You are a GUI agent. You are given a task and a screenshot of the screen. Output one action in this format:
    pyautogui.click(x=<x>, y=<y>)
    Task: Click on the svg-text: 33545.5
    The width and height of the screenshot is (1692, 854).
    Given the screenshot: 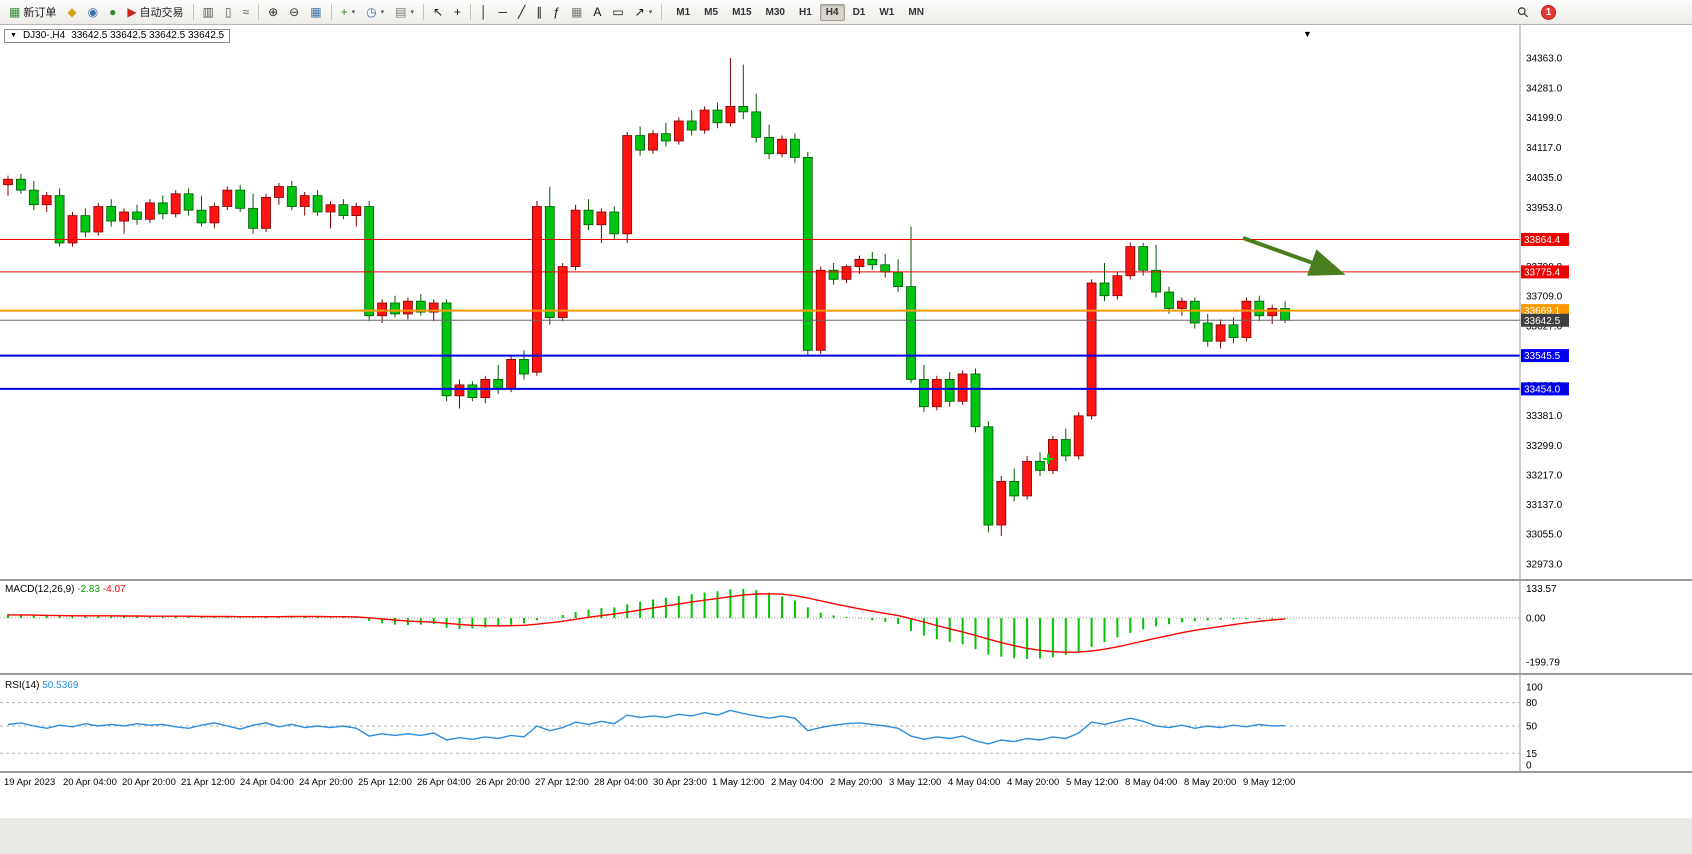 What is the action you would take?
    pyautogui.click(x=1542, y=356)
    